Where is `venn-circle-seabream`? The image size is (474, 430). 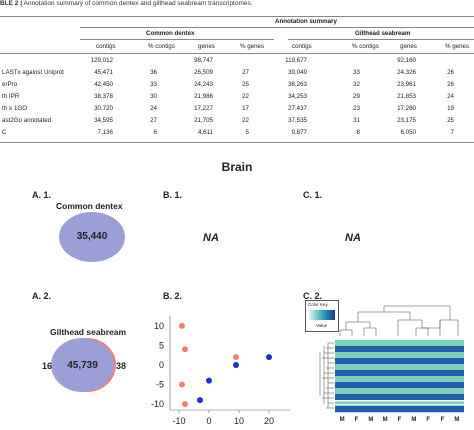 venn-circle-seabream is located at coordinates (82, 365).